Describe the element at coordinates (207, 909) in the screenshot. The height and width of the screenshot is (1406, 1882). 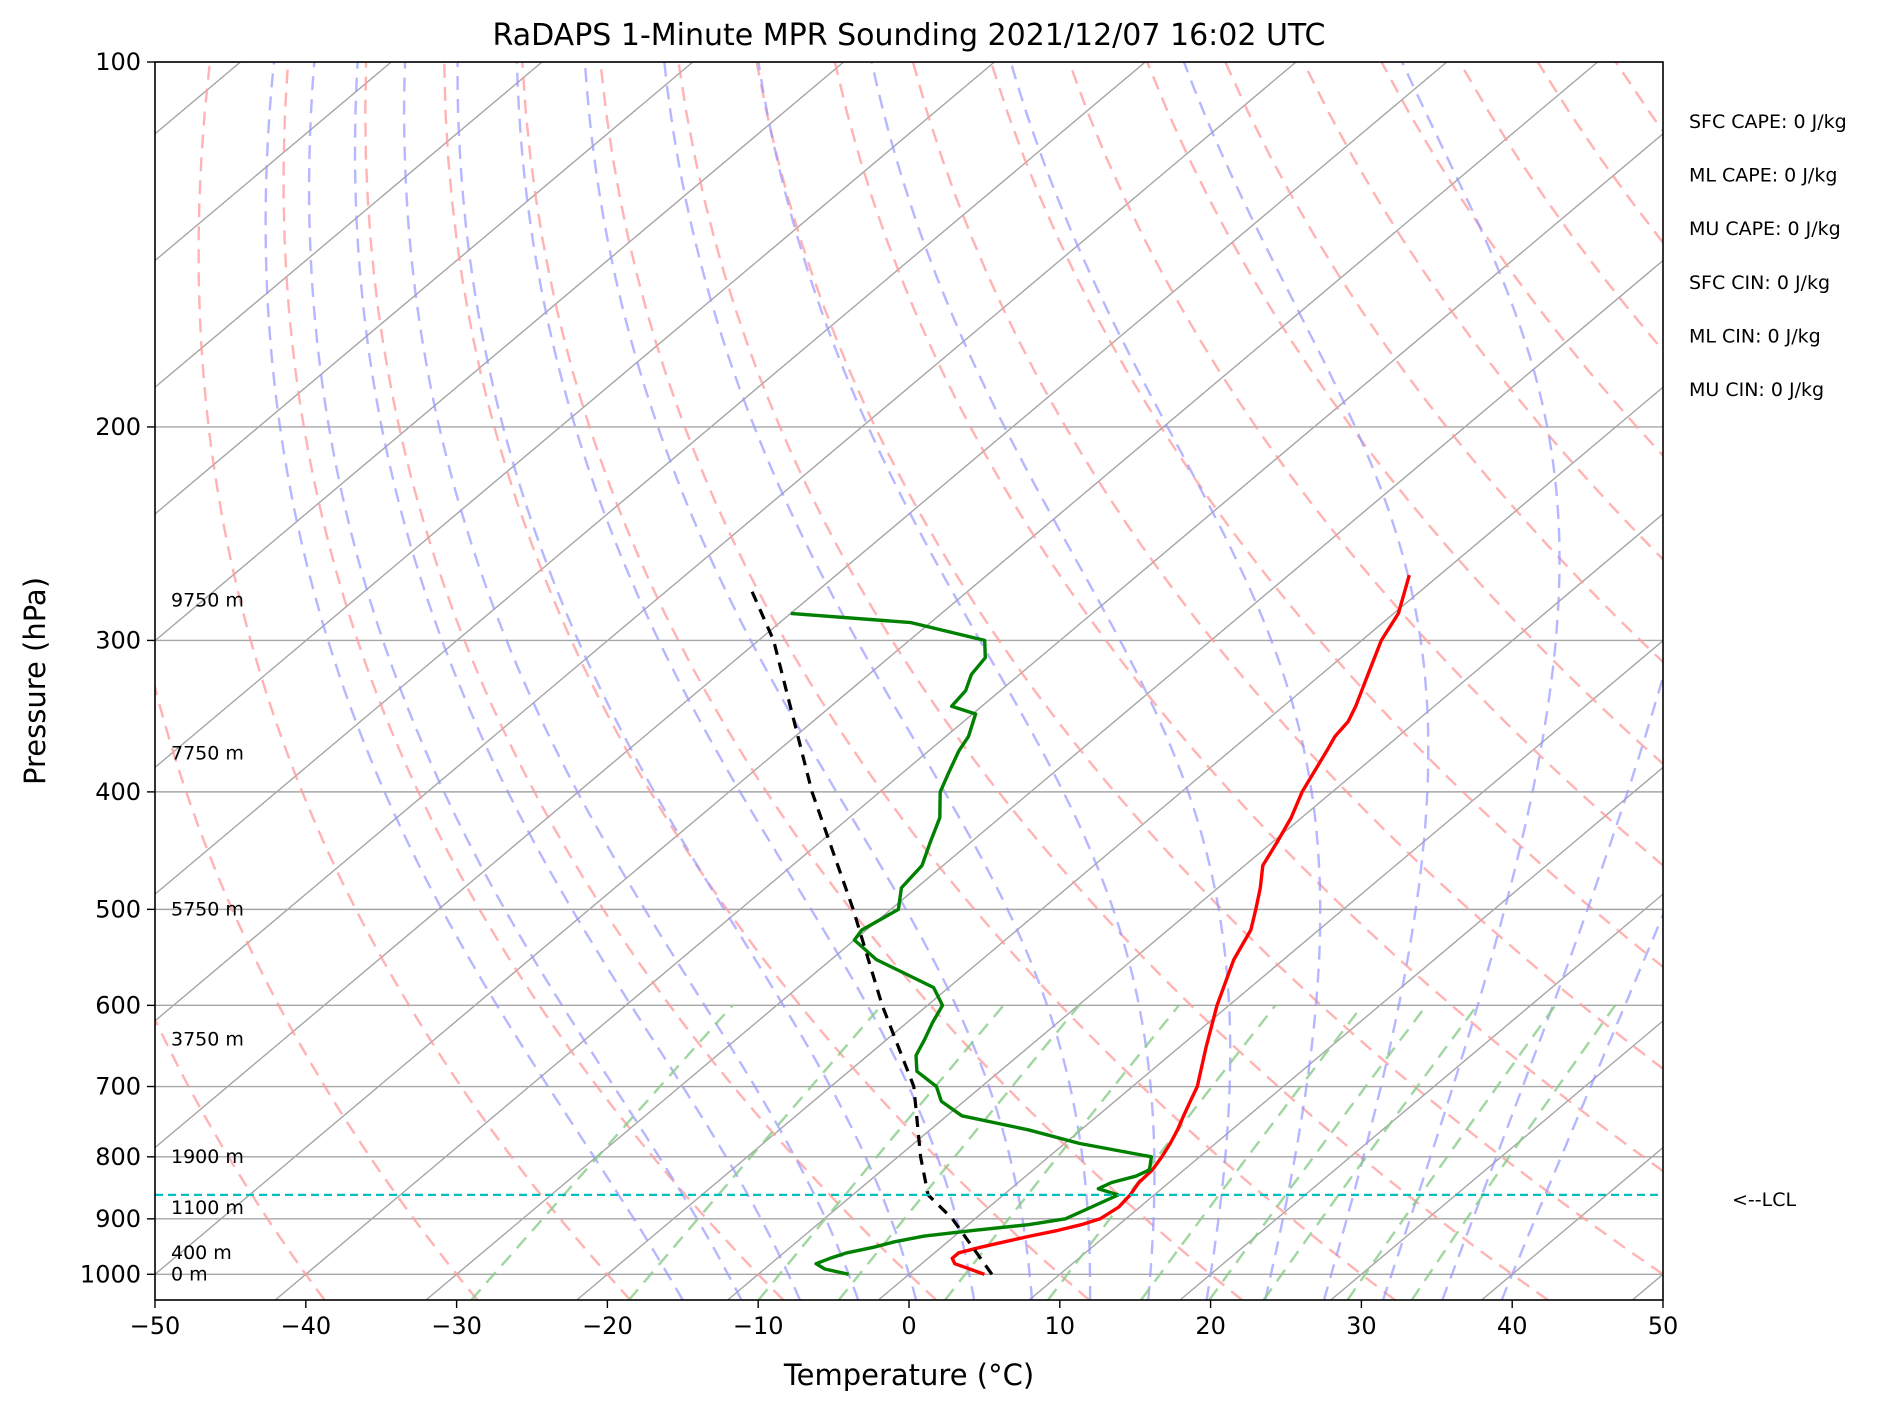
I see `height-label: 5750 m` at that location.